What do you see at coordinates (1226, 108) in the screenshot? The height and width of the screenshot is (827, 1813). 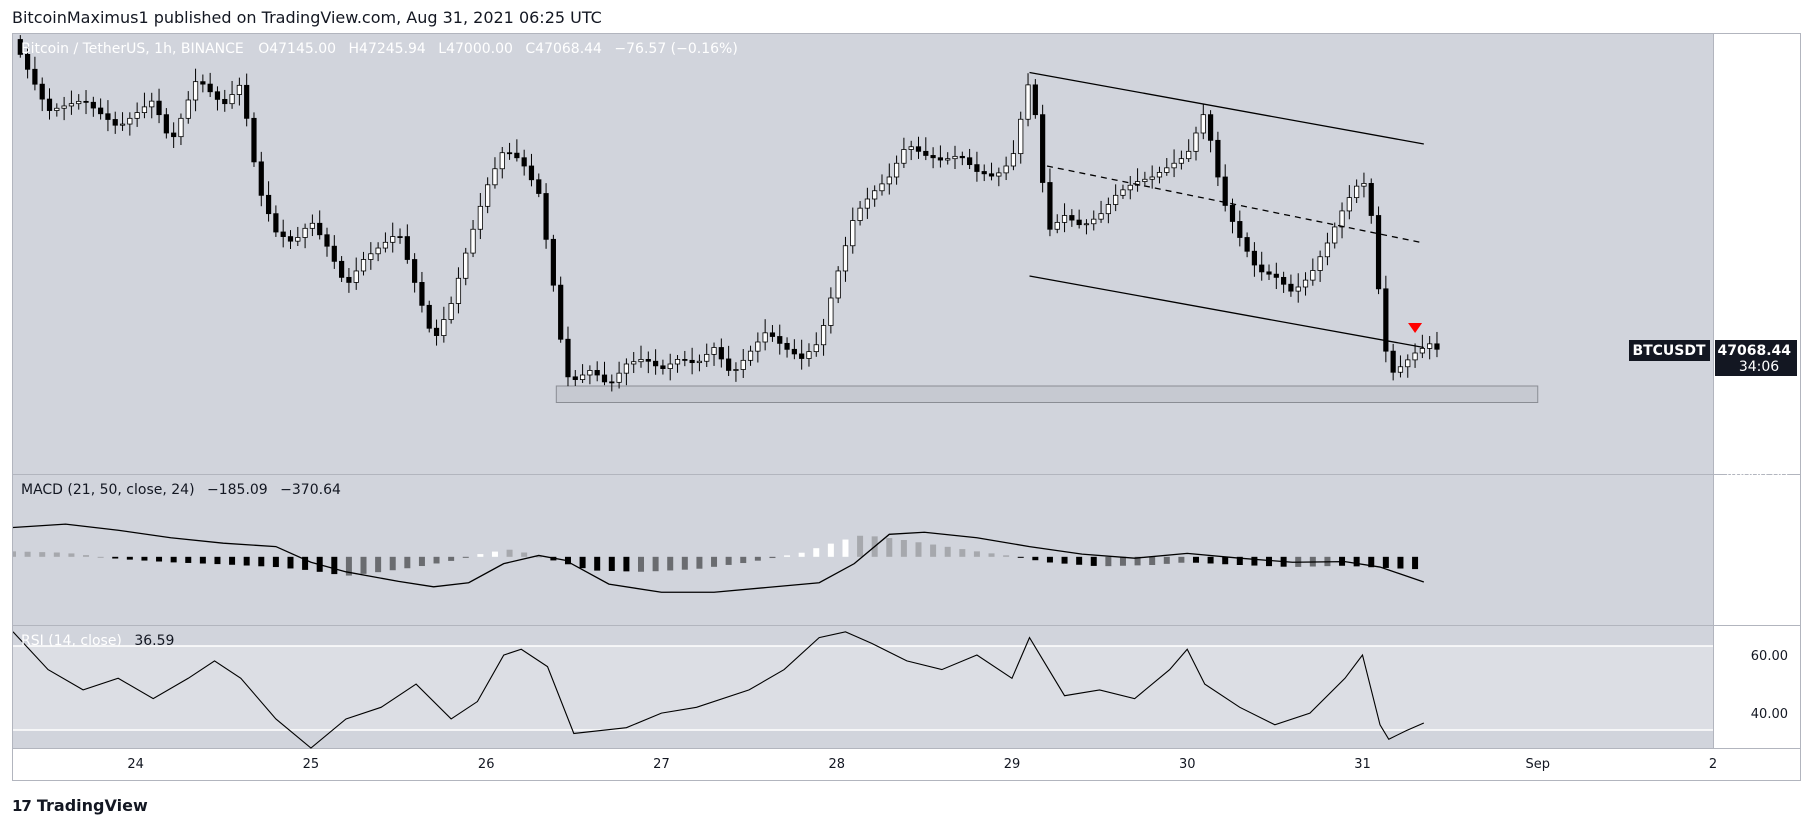 I see `channel-upper-line` at bounding box center [1226, 108].